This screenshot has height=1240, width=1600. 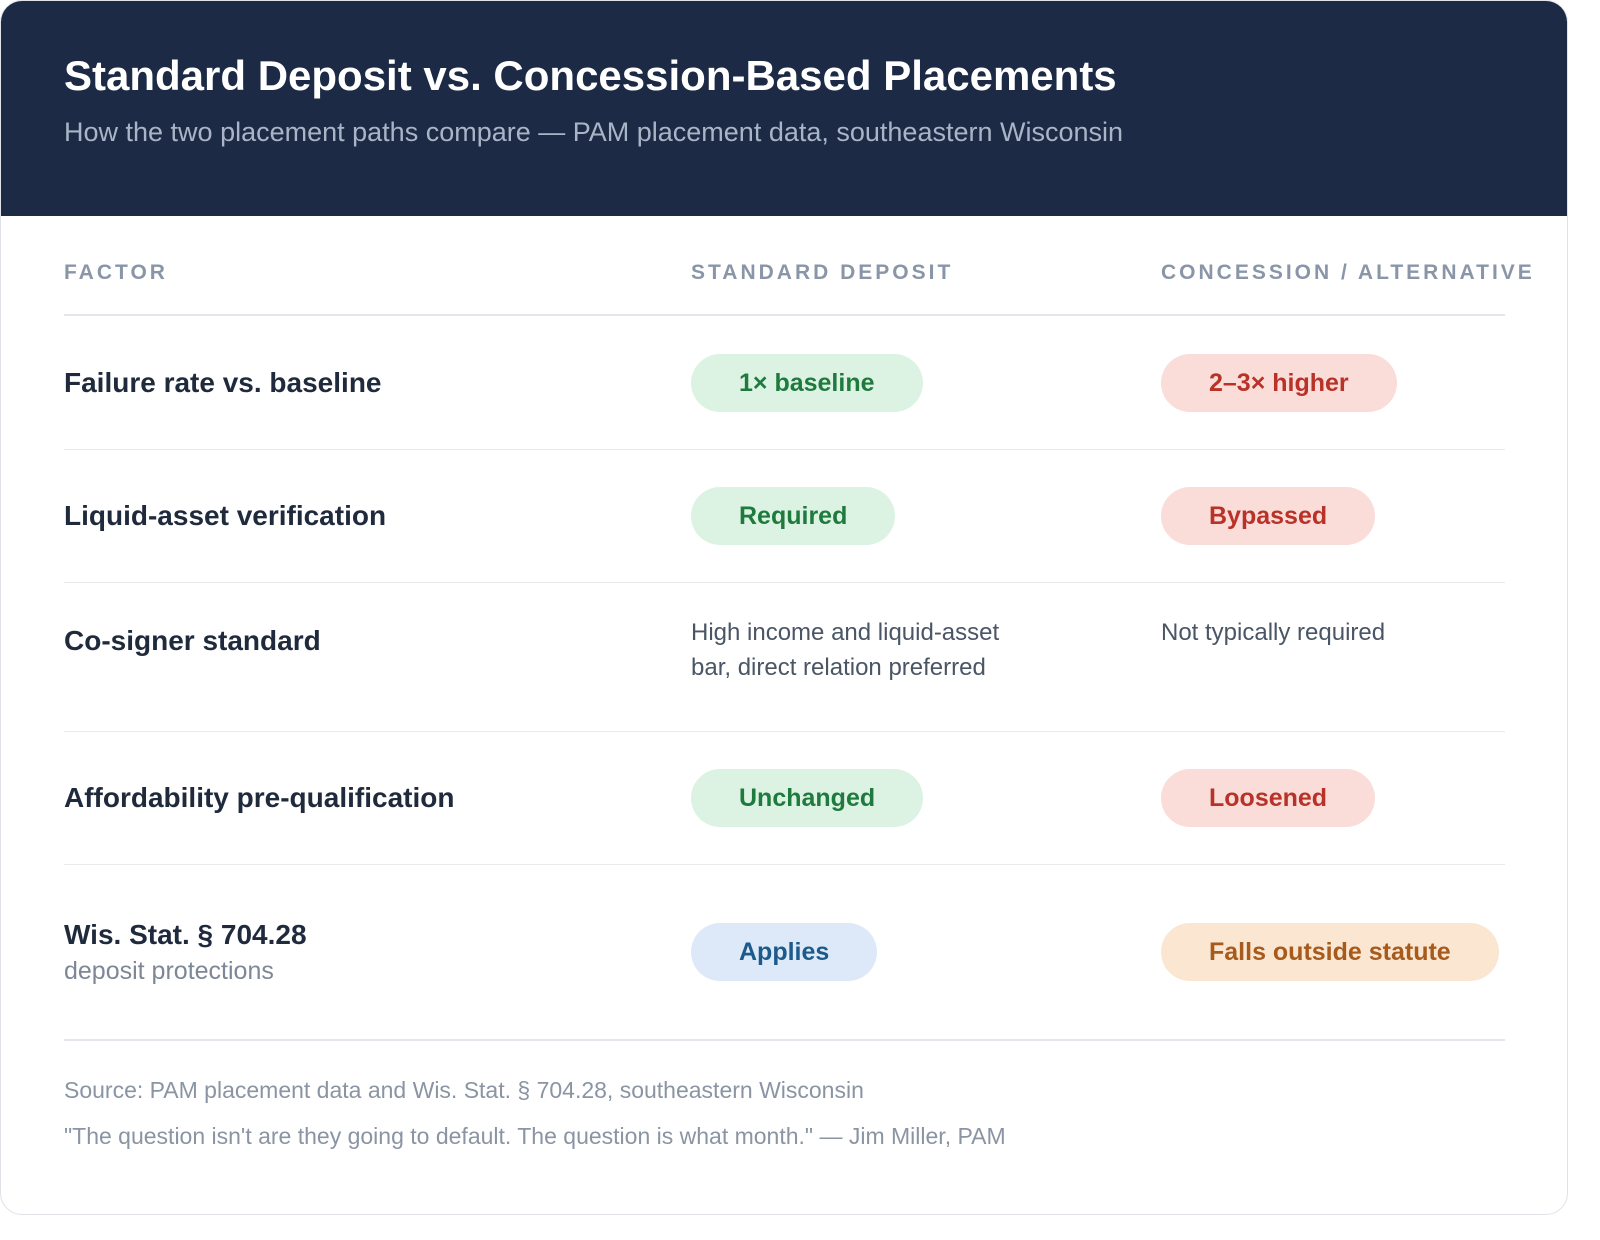 I want to click on factor-label: Co-signer standard, so click(x=192, y=640).